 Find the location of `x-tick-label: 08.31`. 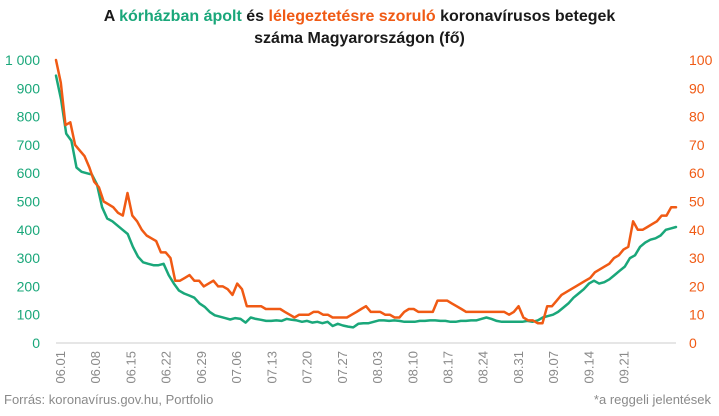

x-tick-label: 08.31 is located at coordinates (518, 367).